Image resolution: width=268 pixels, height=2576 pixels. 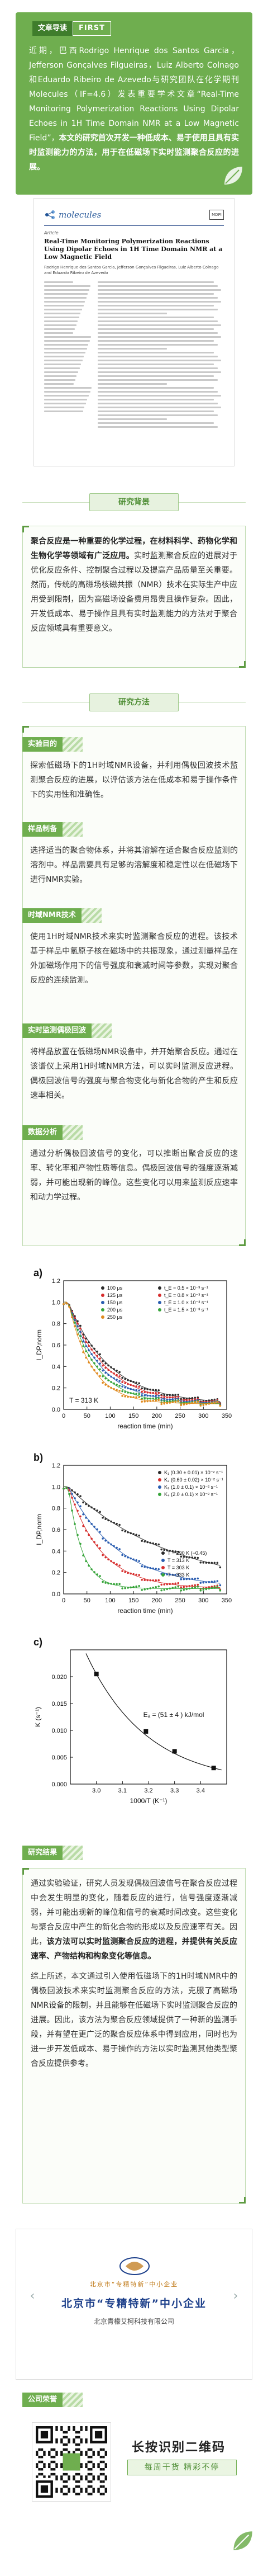 I want to click on qr-code, so click(x=72, y=2462).